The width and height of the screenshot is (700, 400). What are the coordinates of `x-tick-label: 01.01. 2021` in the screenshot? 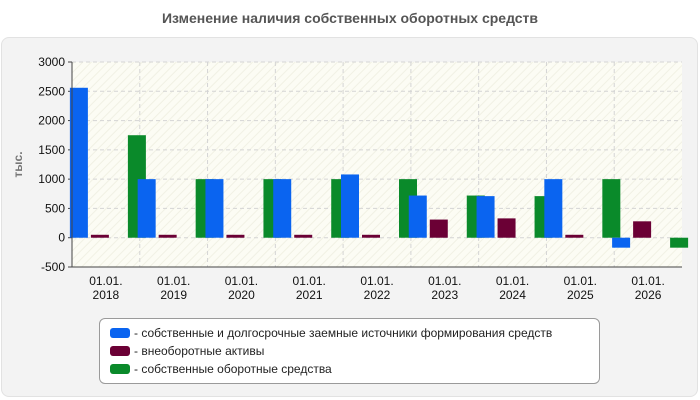 It's located at (309, 288).